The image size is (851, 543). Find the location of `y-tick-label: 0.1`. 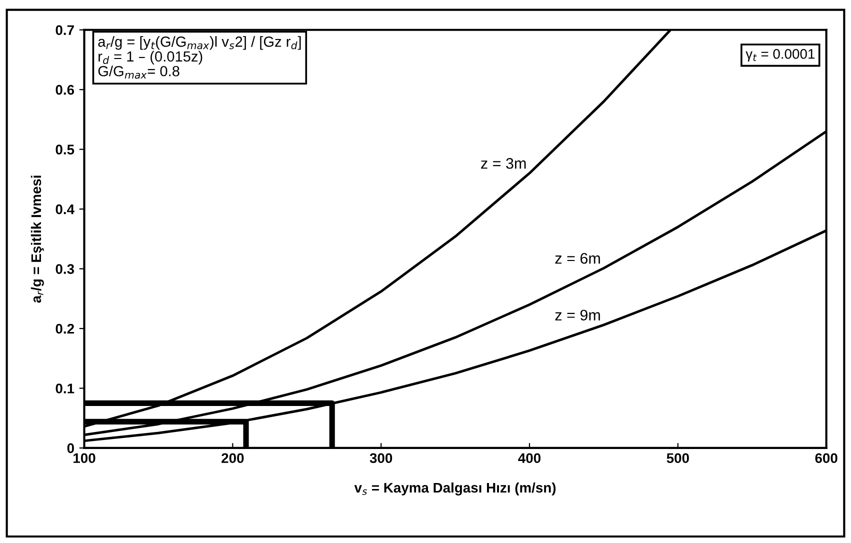

y-tick-label: 0.1 is located at coordinates (65, 389).